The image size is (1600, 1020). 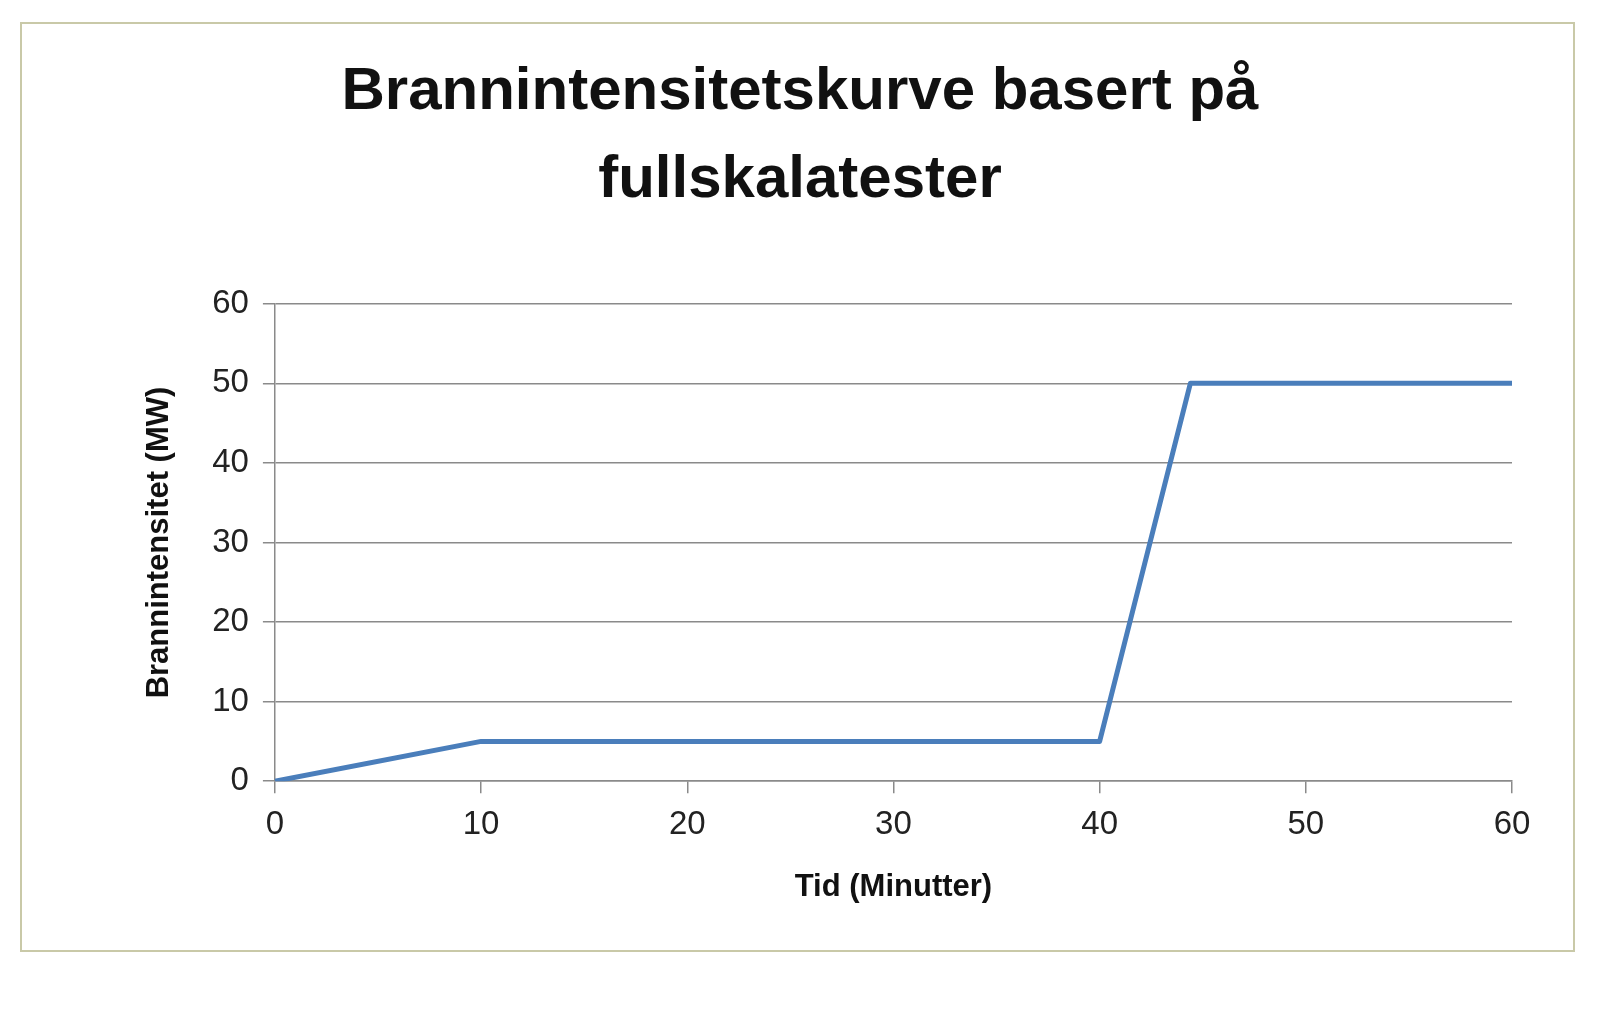 I want to click on x-axis-title: Tid (Minutter), so click(x=893, y=885).